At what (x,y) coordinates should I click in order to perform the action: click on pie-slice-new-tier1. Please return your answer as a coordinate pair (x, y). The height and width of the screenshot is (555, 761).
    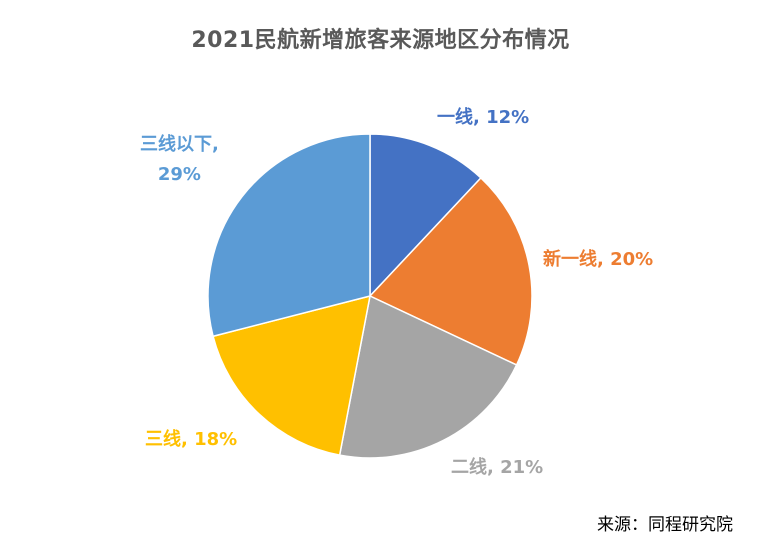
    Looking at the image, I should click on (450, 271).